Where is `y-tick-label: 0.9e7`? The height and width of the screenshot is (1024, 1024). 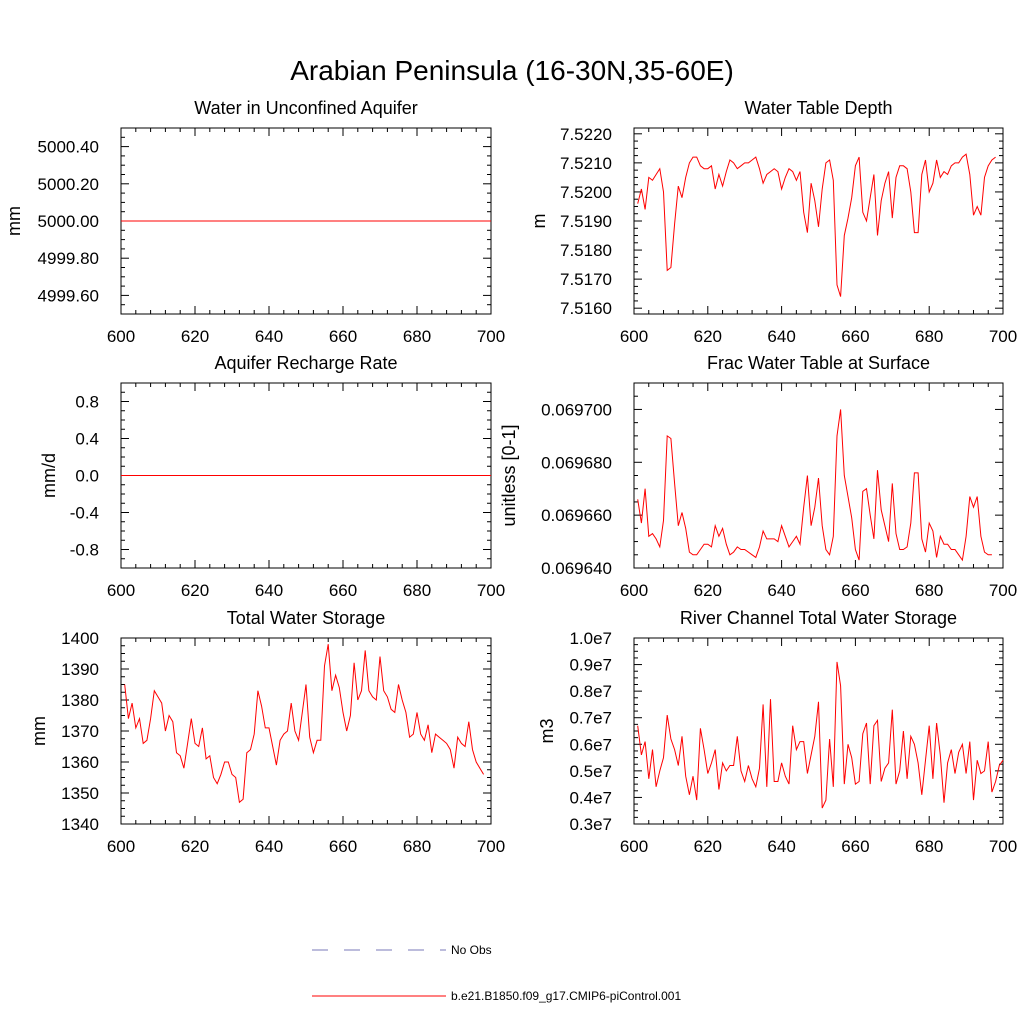
y-tick-label: 0.9e7 is located at coordinates (590, 665).